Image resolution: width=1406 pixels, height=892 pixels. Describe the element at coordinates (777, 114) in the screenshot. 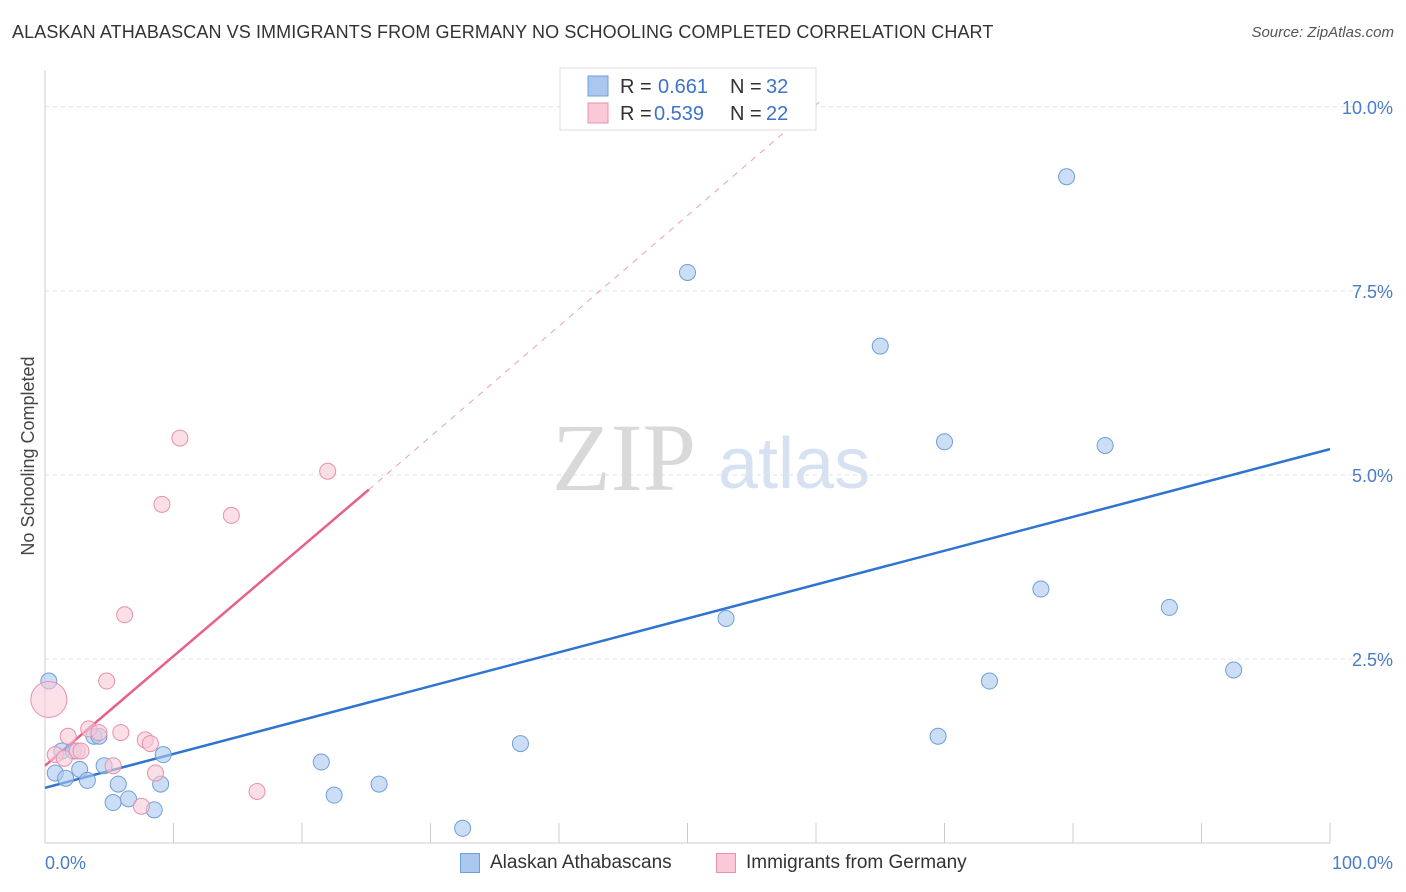

I see `legend-n-value-2: 22` at that location.